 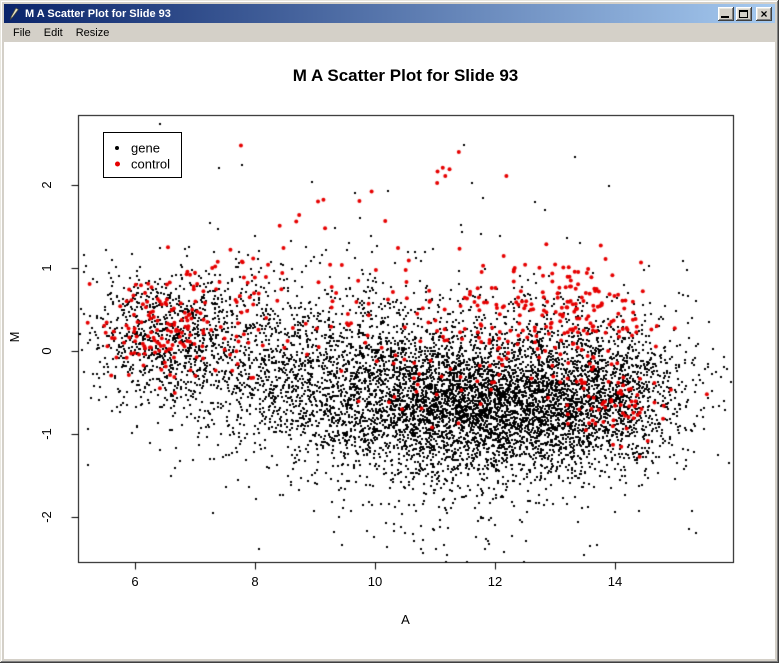 What do you see at coordinates (22, 32) in the screenshot?
I see `menu-item-file: File` at bounding box center [22, 32].